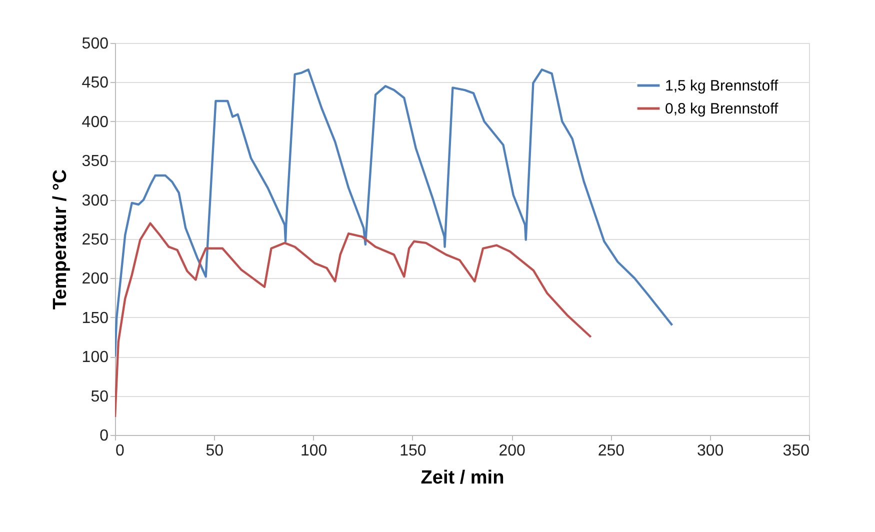 This screenshot has width=875, height=532. I want to click on y-tick-label: 0, so click(104, 436).